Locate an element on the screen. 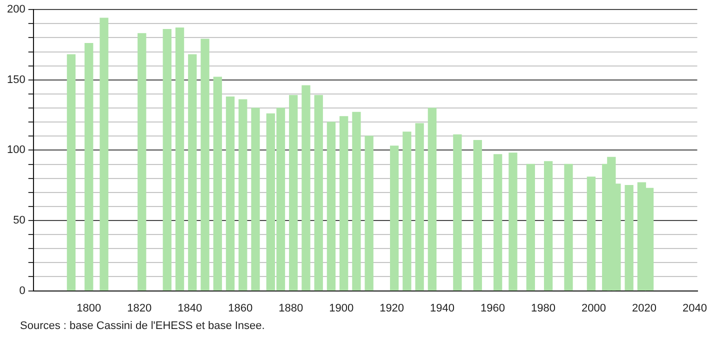 The image size is (710, 340). x-tick-label: 1900 is located at coordinates (341, 308).